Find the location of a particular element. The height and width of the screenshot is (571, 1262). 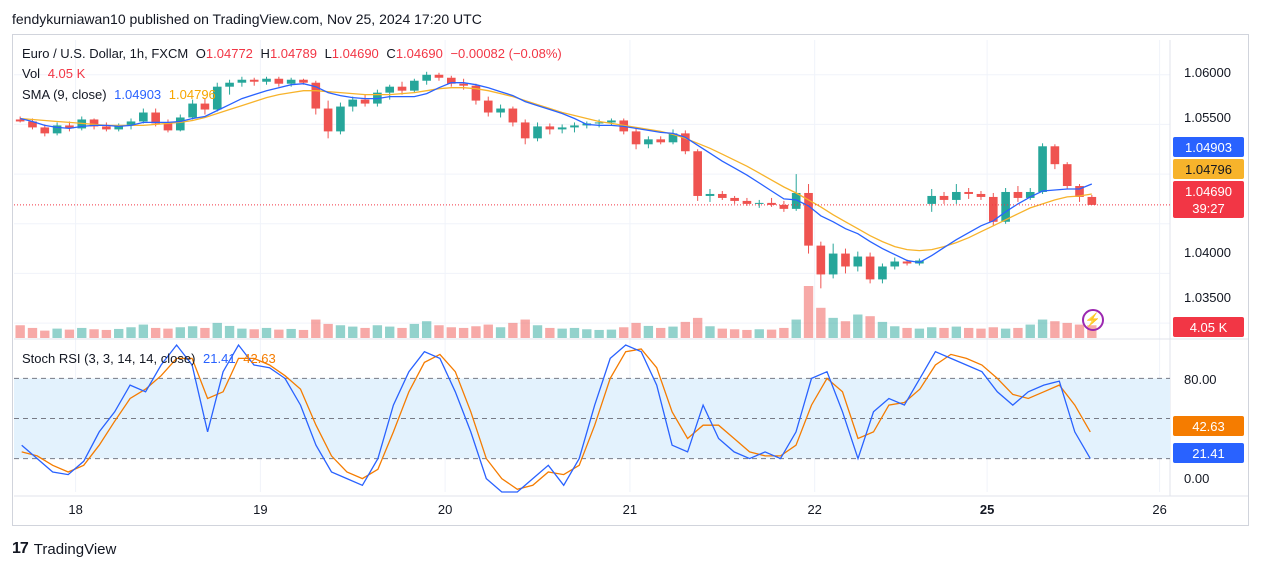

lightning-icon: ⚡ is located at coordinates (1093, 320).